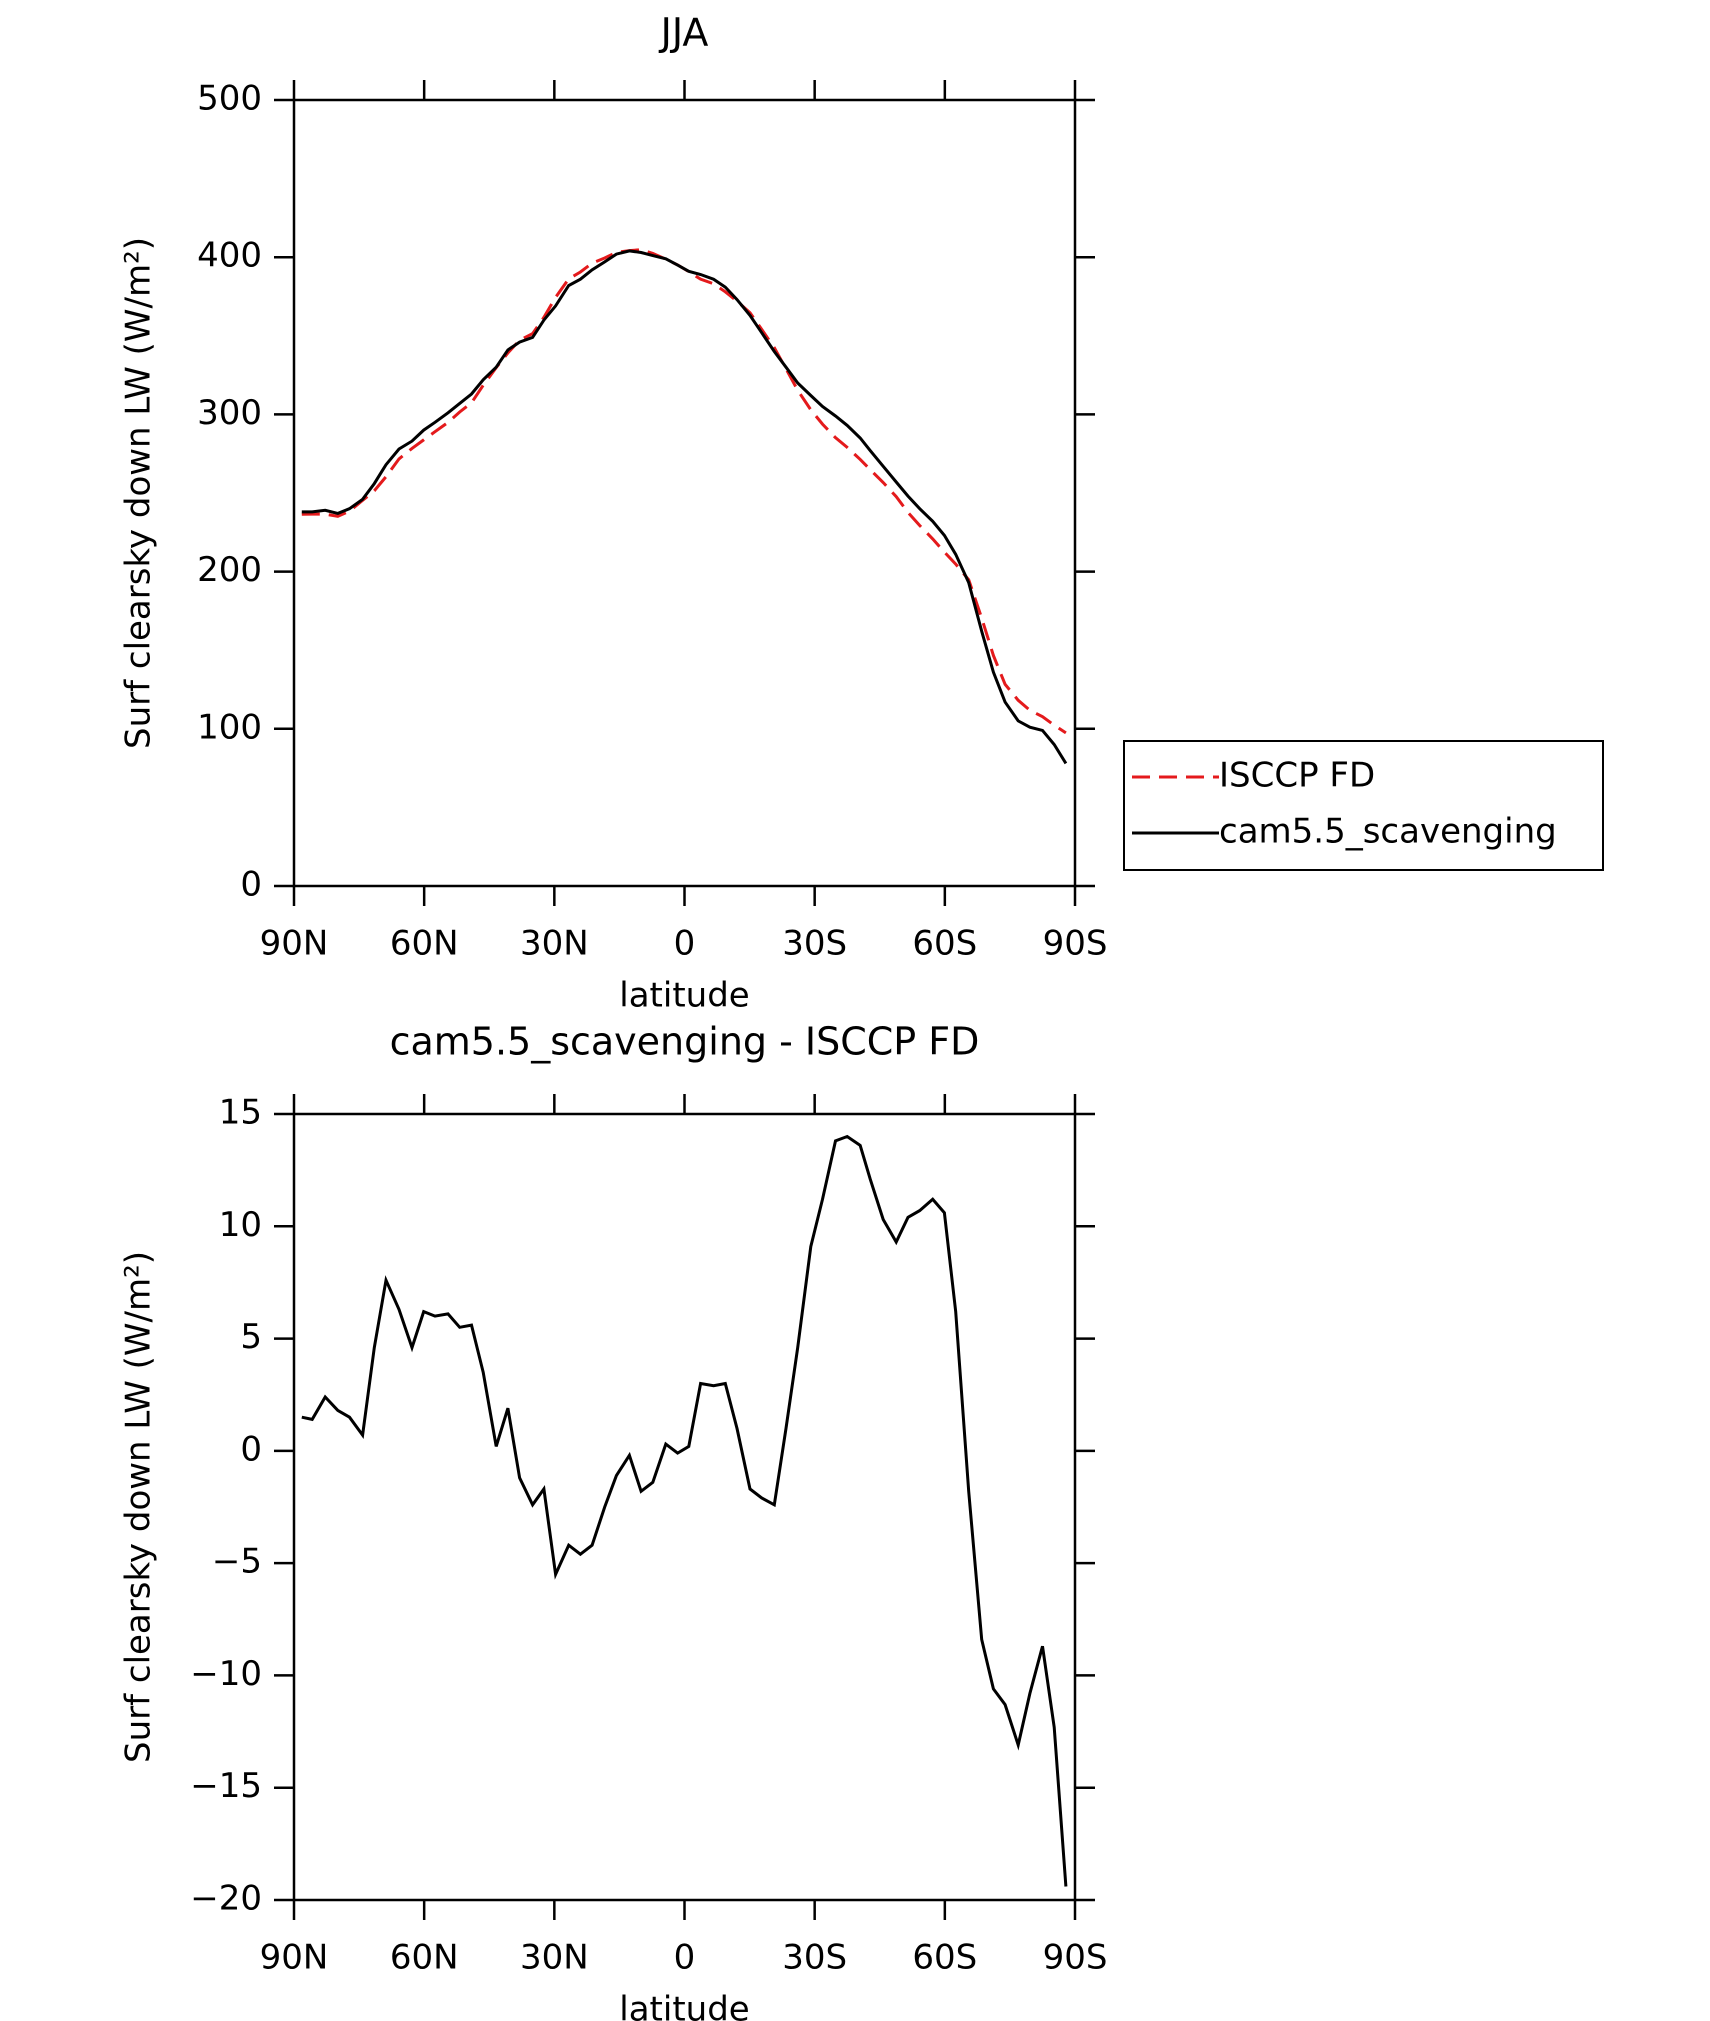 Image resolution: width=1710 pixels, height=2021 pixels. Describe the element at coordinates (684, 33) in the screenshot. I see `chart-title: JJA` at that location.